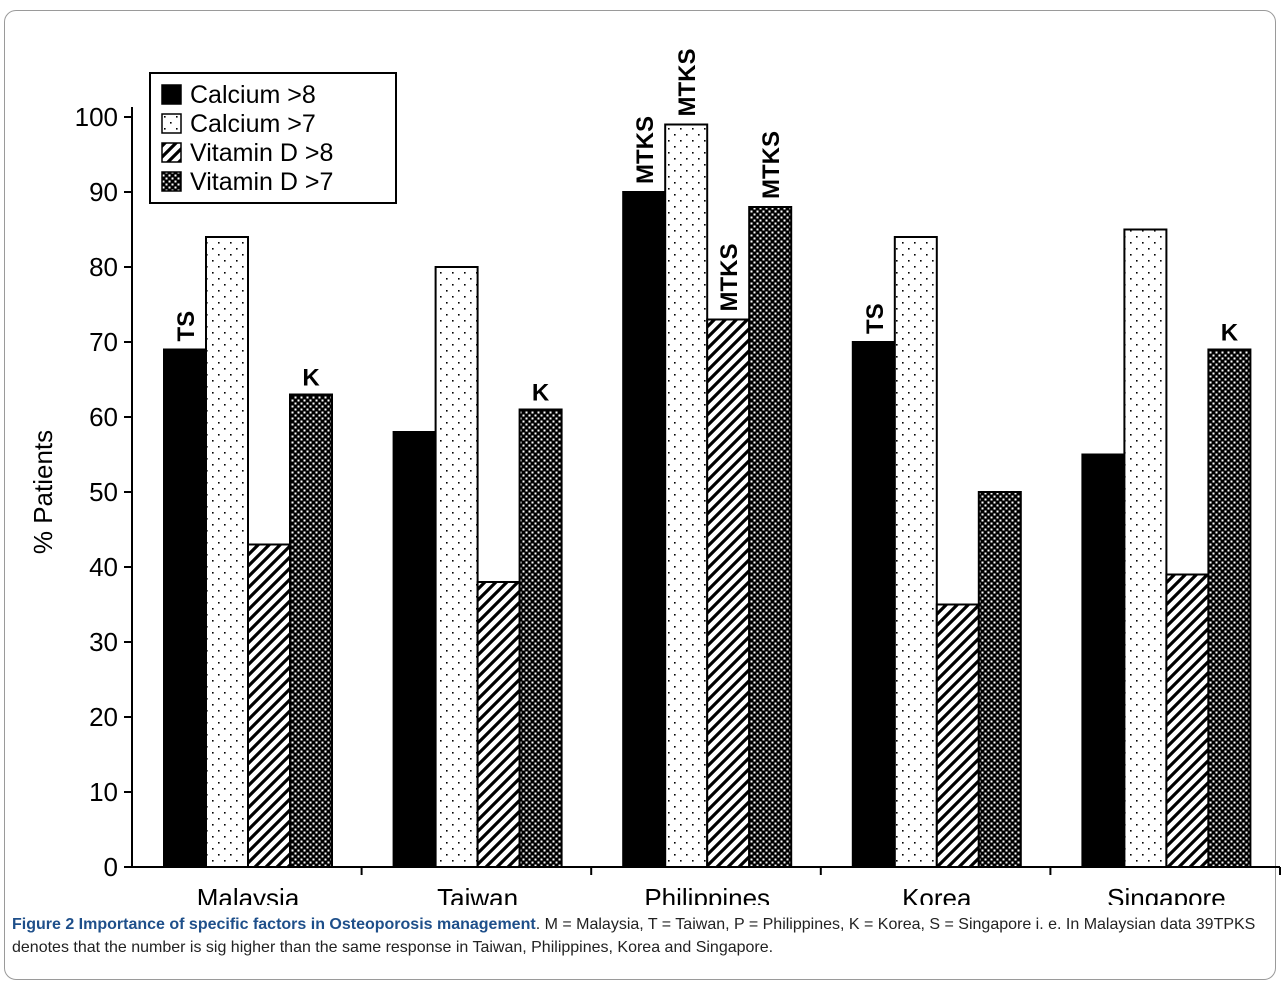  I want to click on legend-label-1: Calcium >7, so click(253, 124).